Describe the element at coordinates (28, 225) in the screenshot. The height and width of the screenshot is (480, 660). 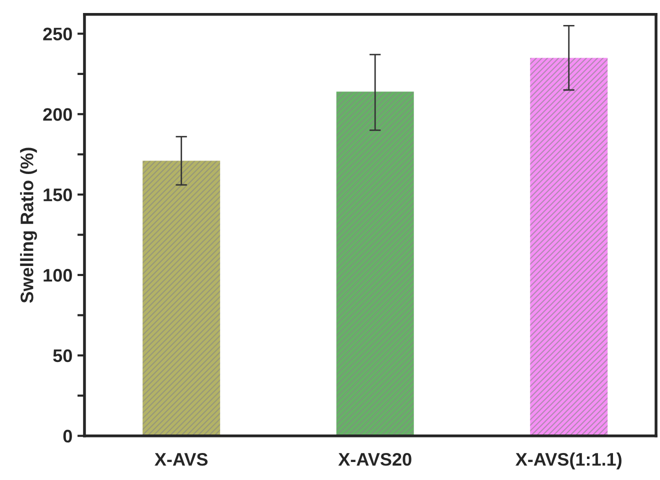
I see `y-axis-title: Swelling Ratio (%)` at that location.